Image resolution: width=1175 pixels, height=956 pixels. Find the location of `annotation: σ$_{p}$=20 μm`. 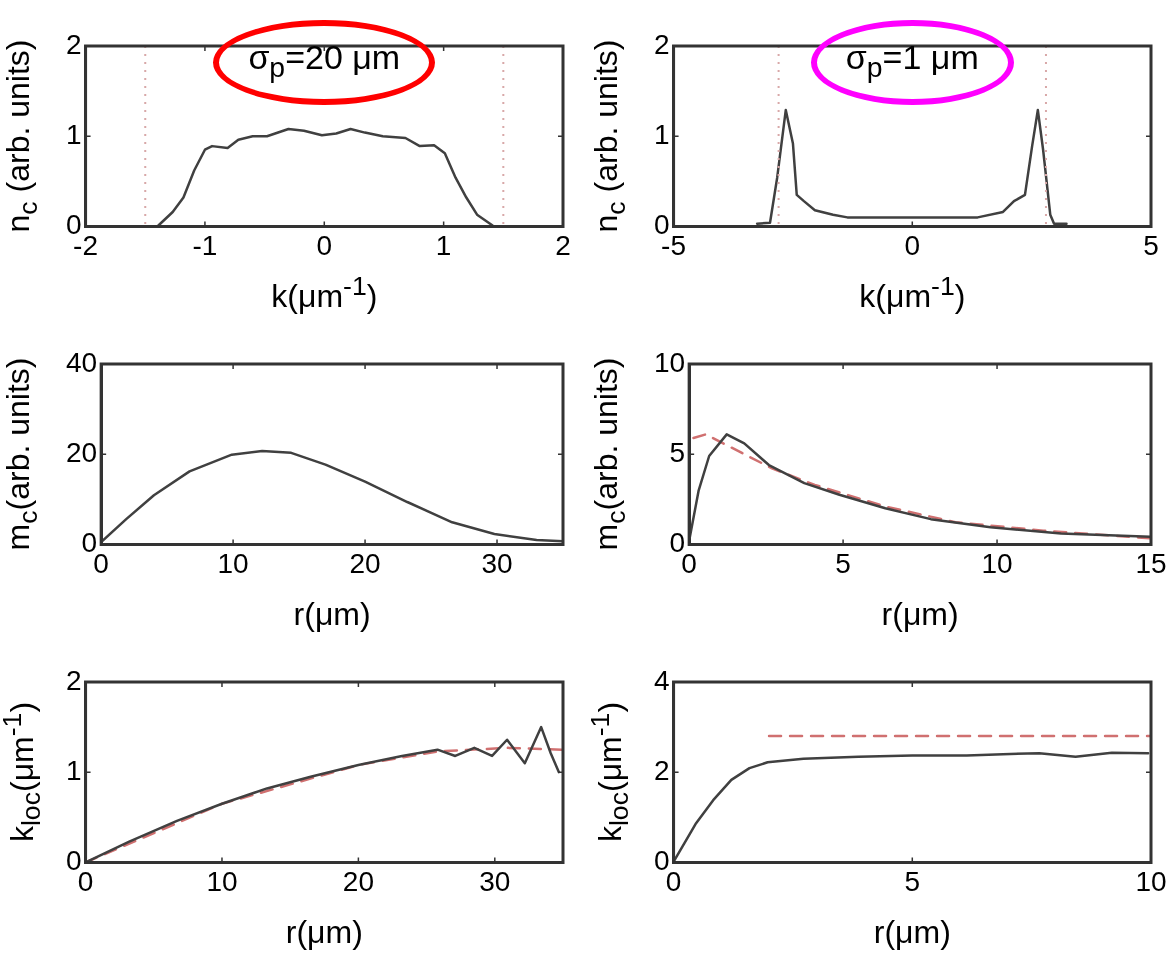

annotation: σ$_{p}$=20 μm is located at coordinates (324, 60).